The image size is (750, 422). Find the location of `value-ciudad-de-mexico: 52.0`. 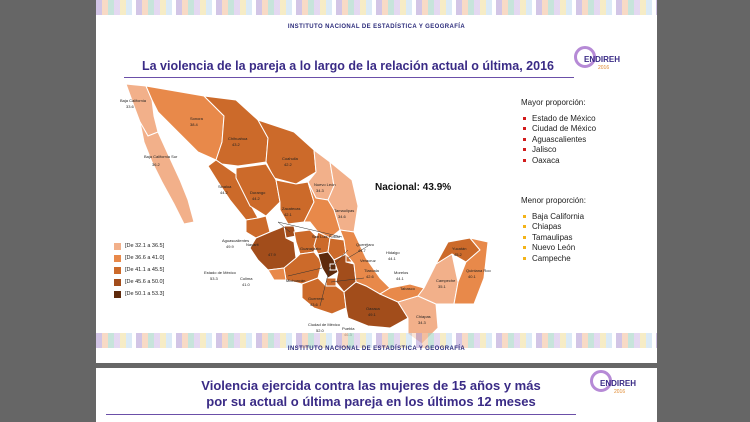

value-ciudad-de-mexico: 52.0 is located at coordinates (320, 330).